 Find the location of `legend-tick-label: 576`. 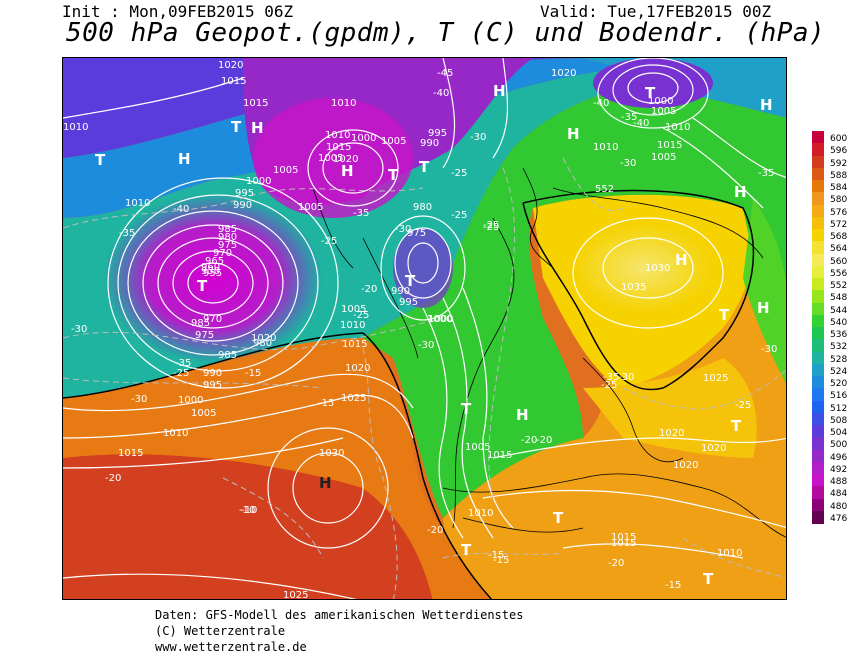

legend-tick-label: 576 is located at coordinates (839, 212).